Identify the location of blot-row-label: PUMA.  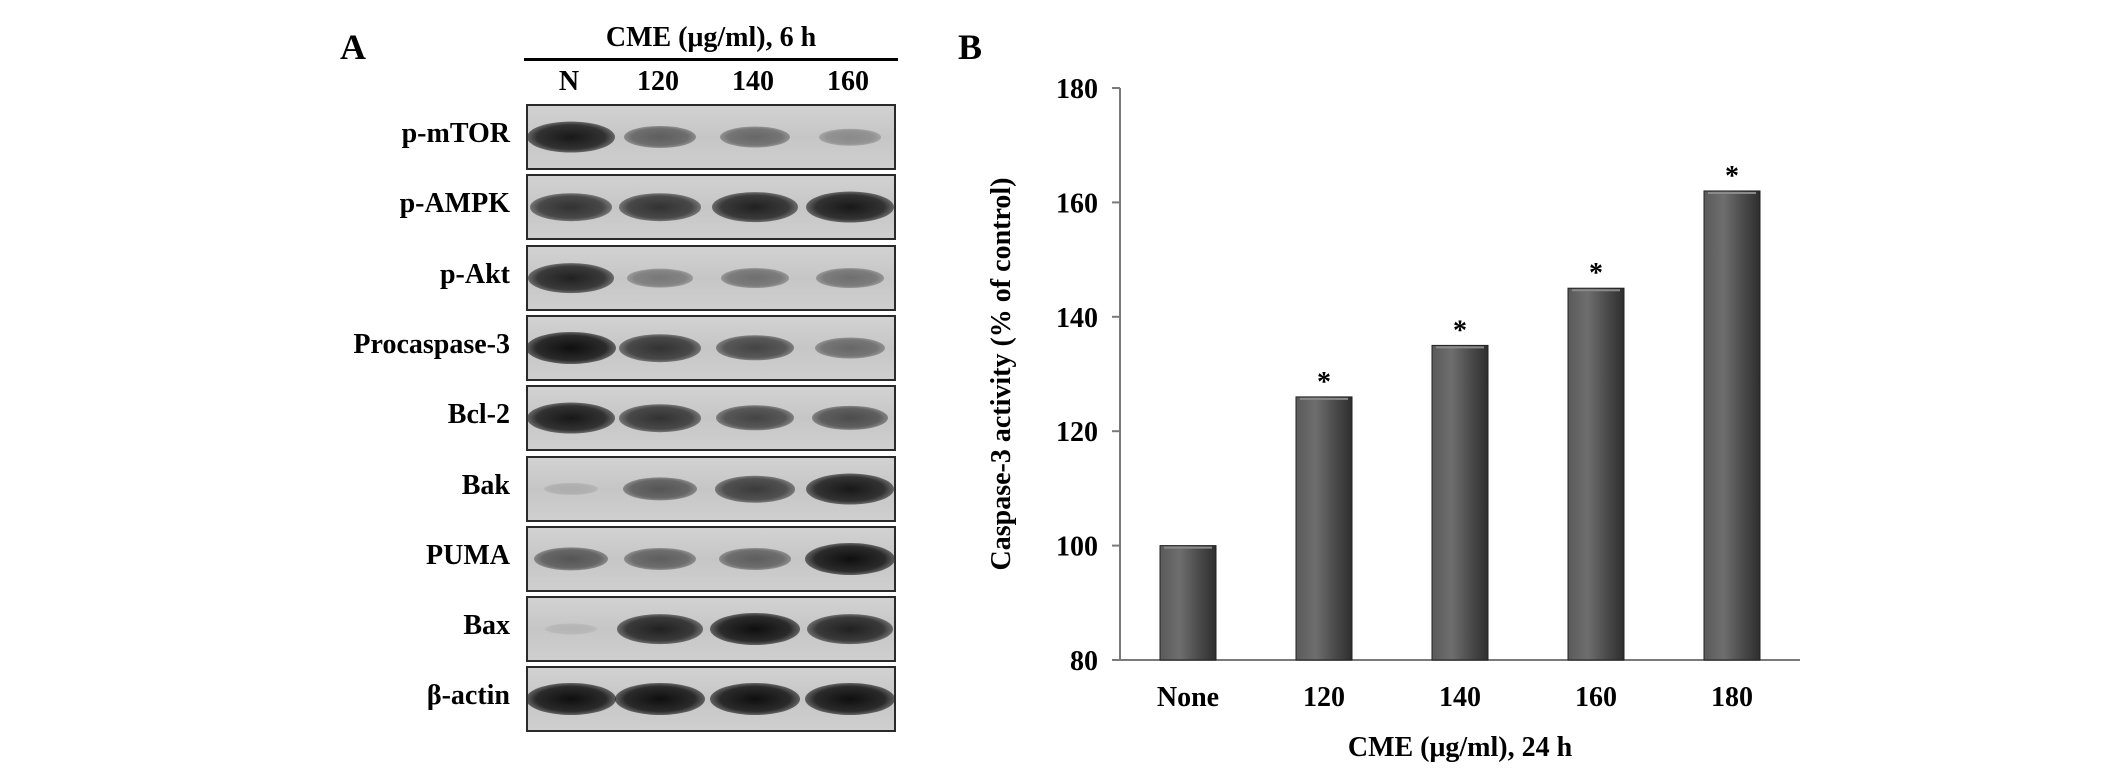
(468, 555).